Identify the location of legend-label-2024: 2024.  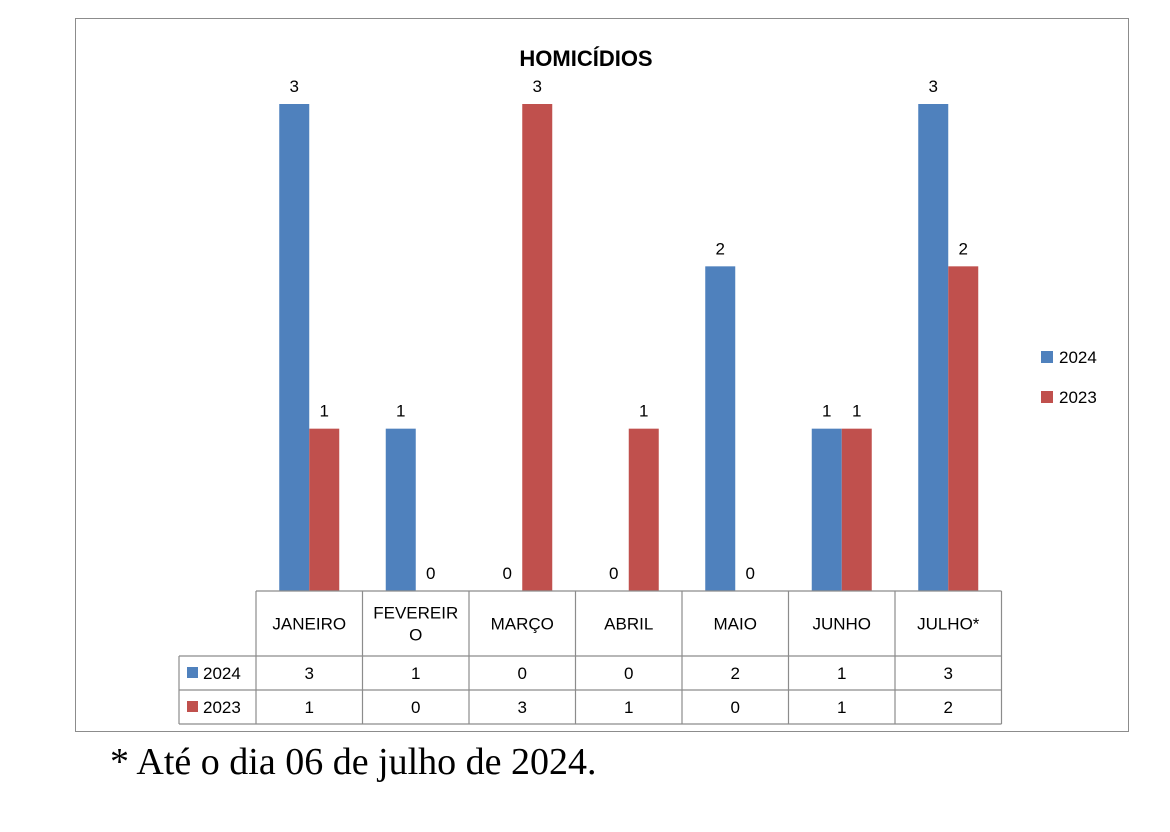
(1078, 357).